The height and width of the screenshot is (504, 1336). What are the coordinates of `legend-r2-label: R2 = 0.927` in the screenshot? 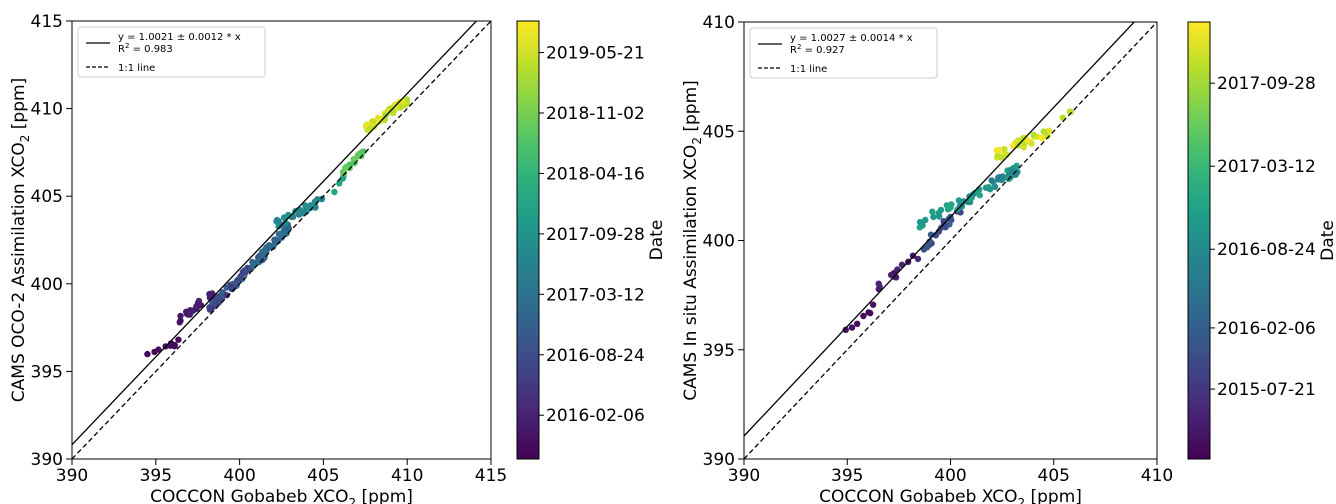 It's located at (817, 49).